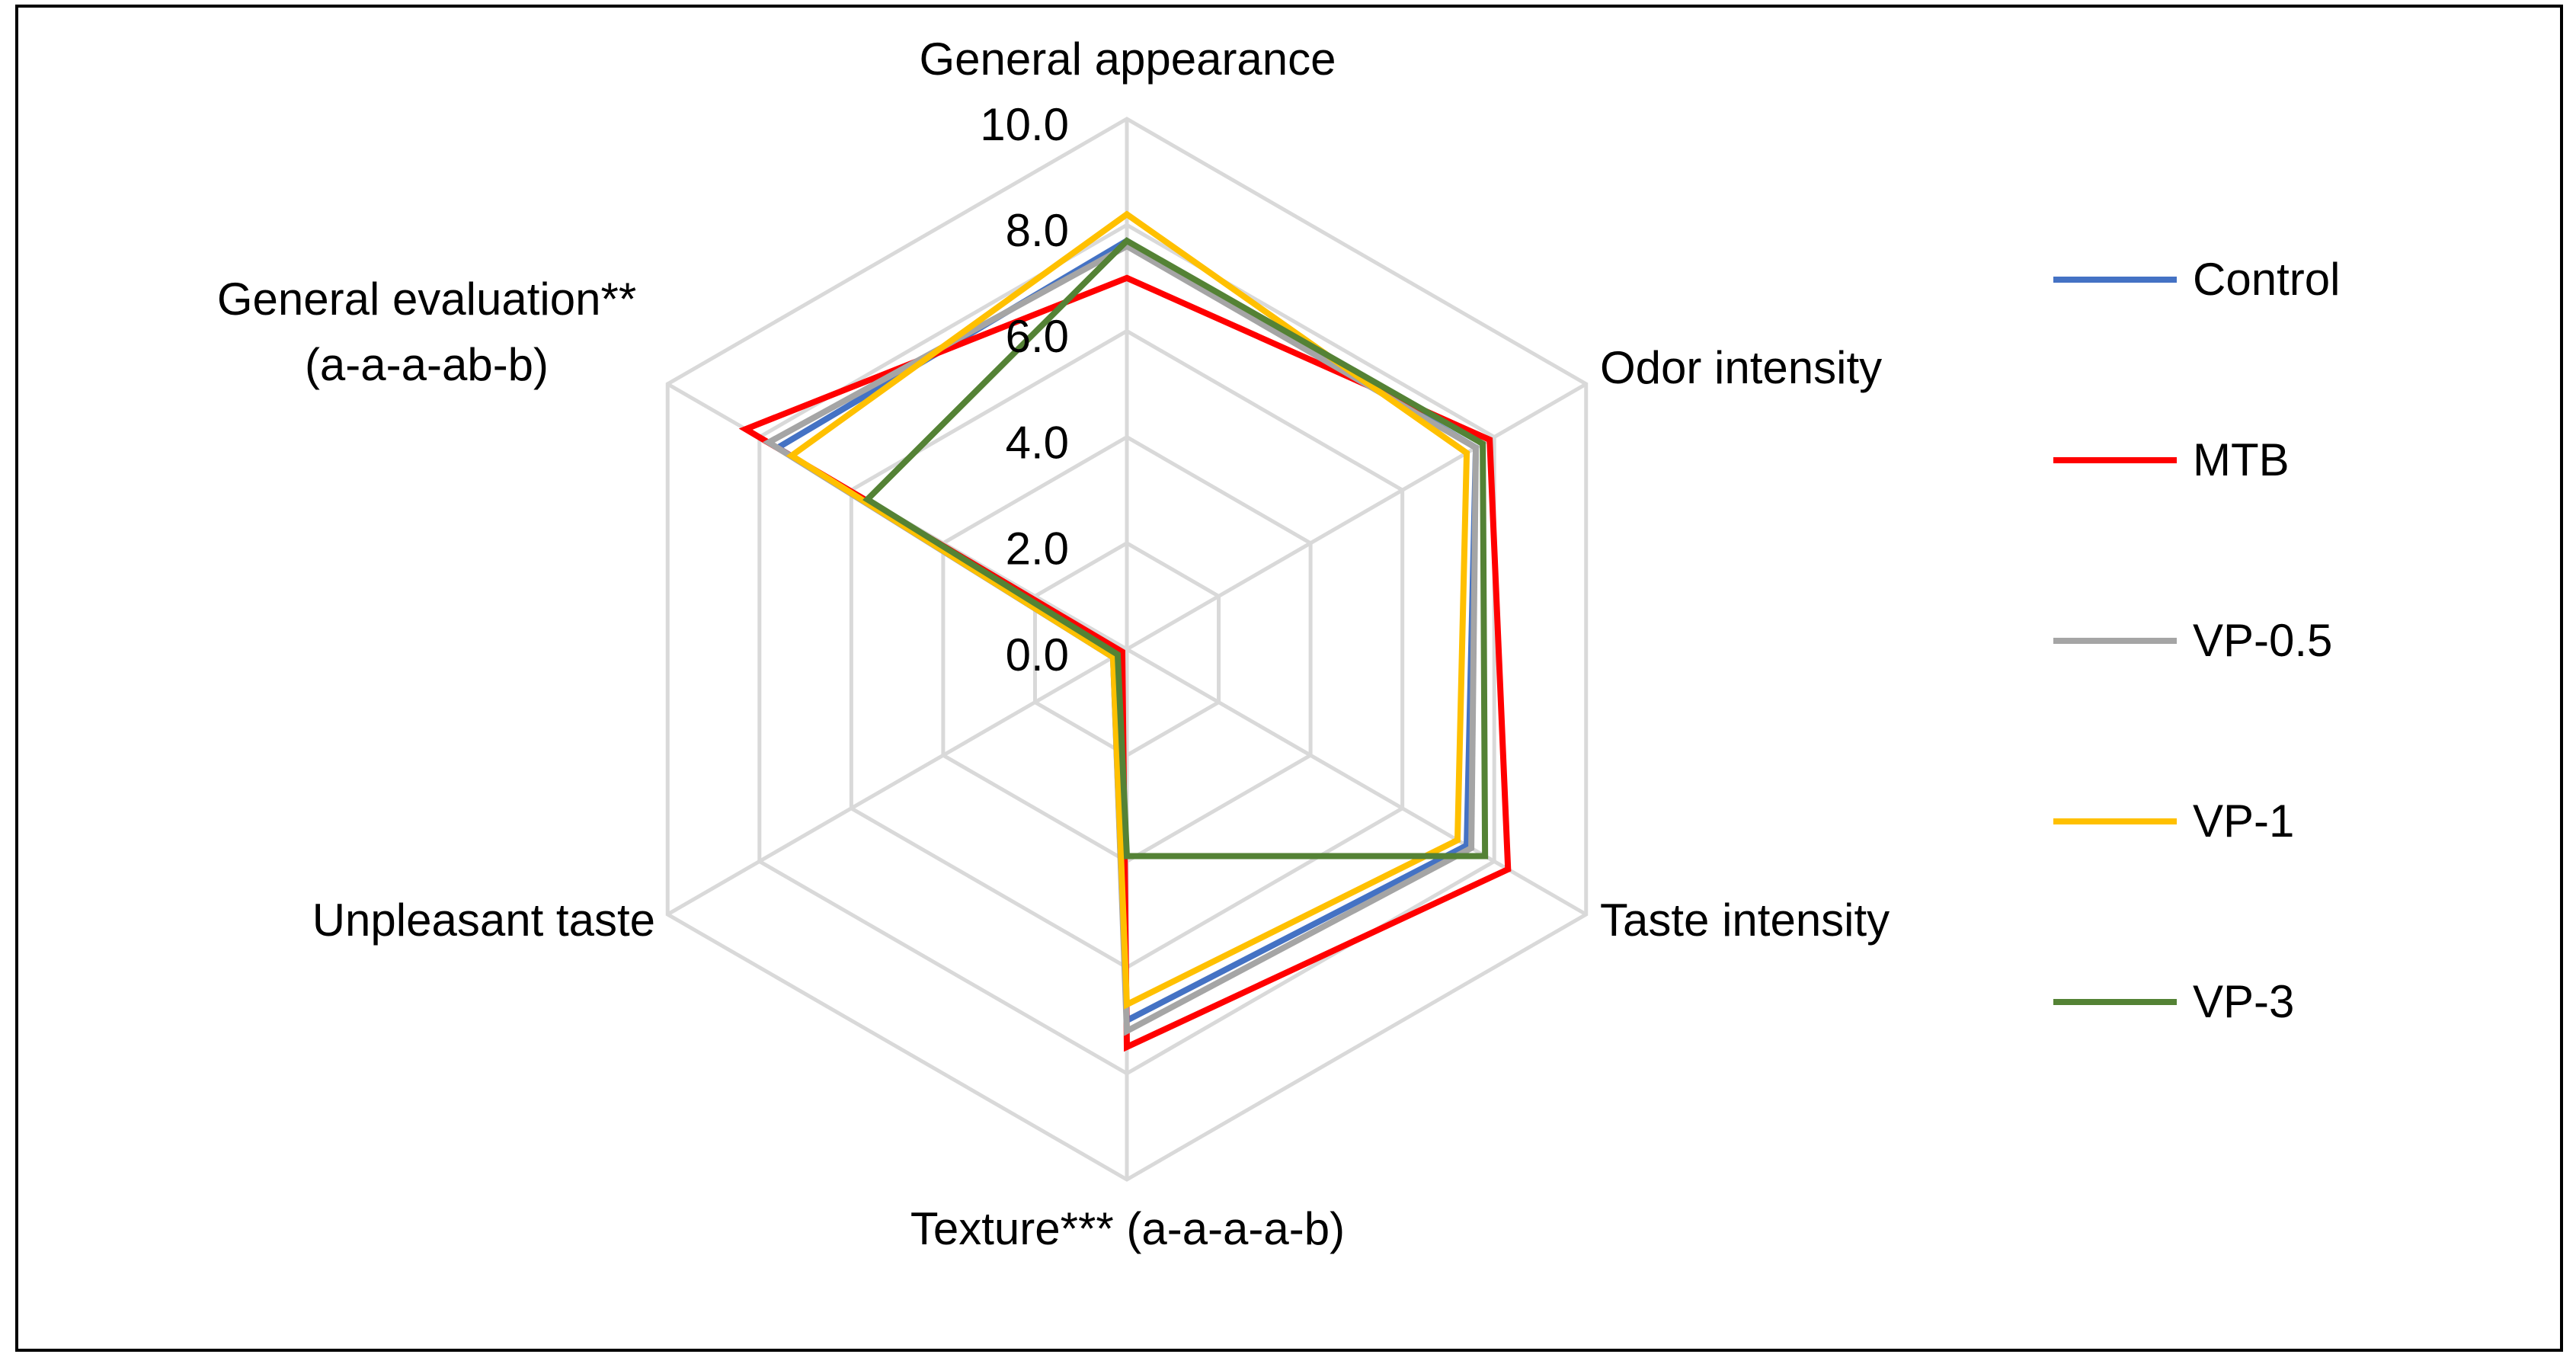 The width and height of the screenshot is (2576, 1367). I want to click on legend-label: MTB, so click(2241, 460).